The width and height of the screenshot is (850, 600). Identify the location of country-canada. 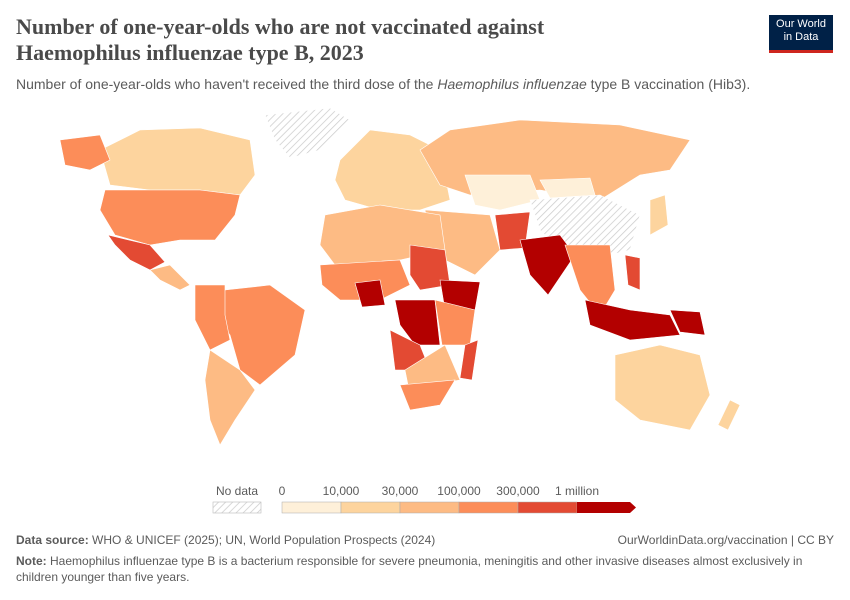
(177, 161).